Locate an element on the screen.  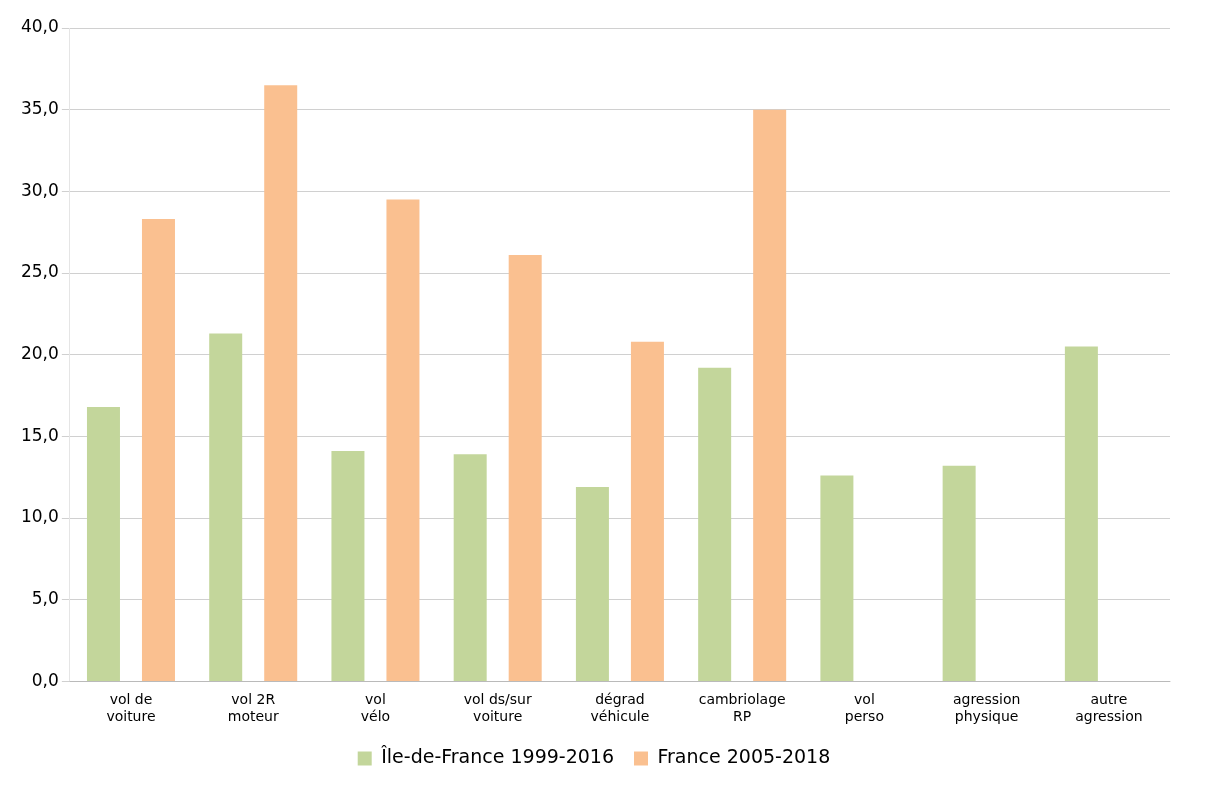
y-tick-label: 10,0 is located at coordinates (39, 516).